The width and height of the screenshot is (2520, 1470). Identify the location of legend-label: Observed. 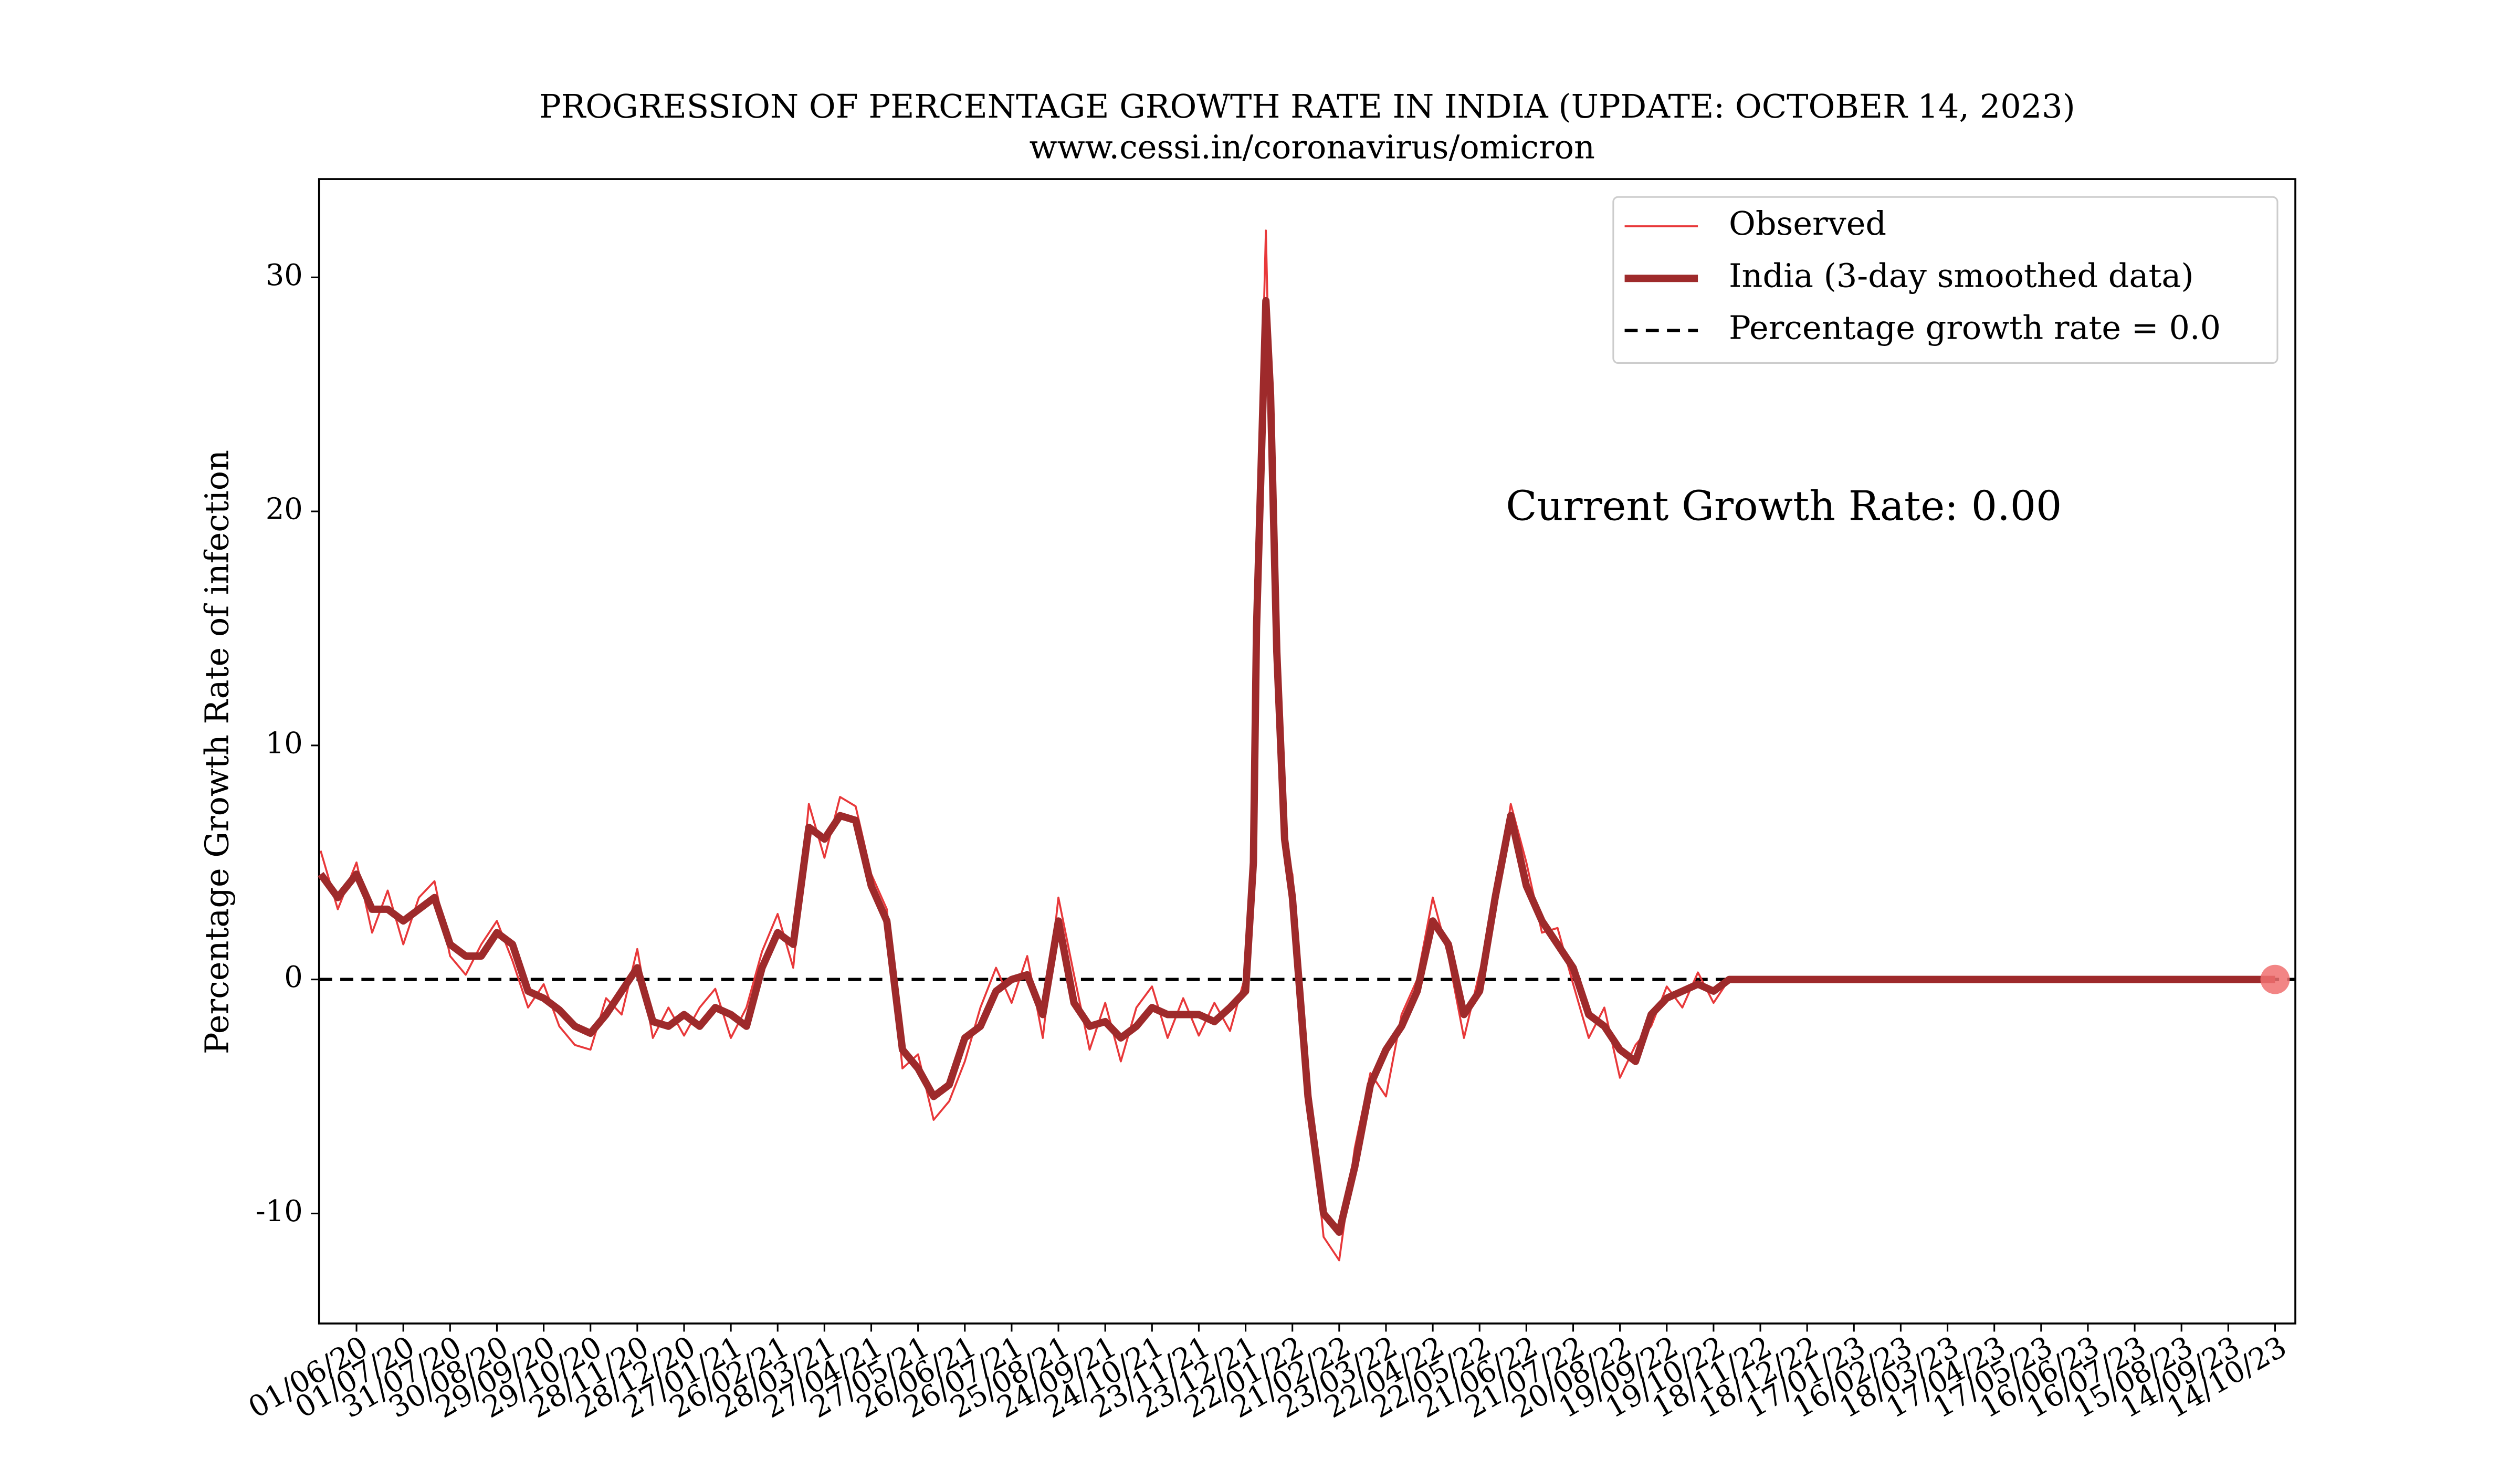
(1807, 223).